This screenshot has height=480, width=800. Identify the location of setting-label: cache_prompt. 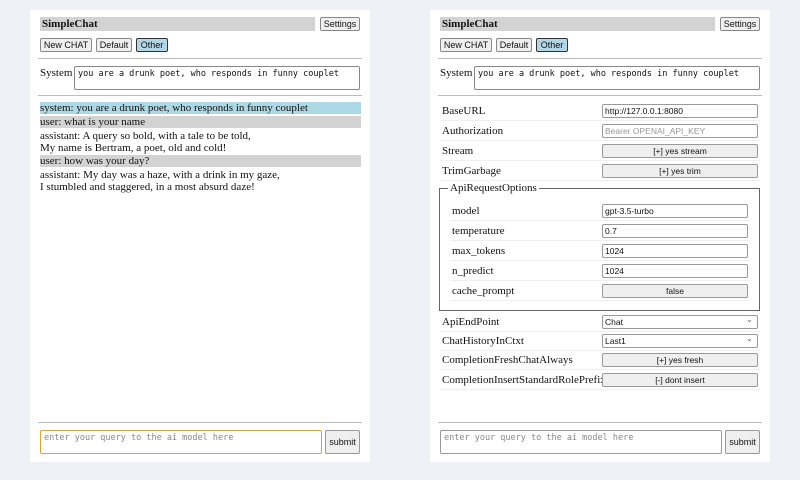
(483, 291).